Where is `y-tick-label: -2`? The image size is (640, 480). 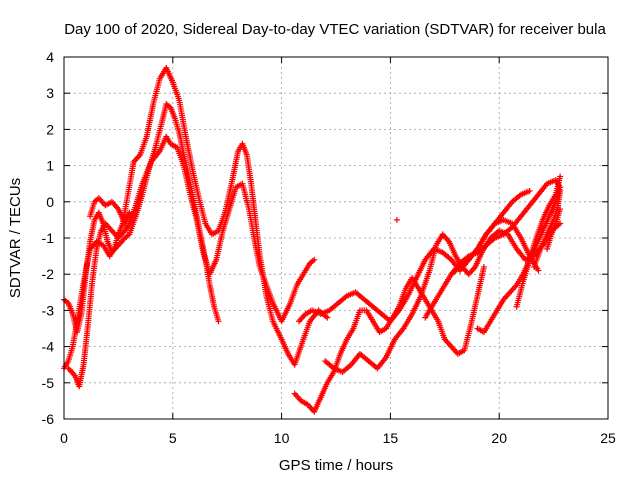 y-tick-label: -2 is located at coordinates (48, 274).